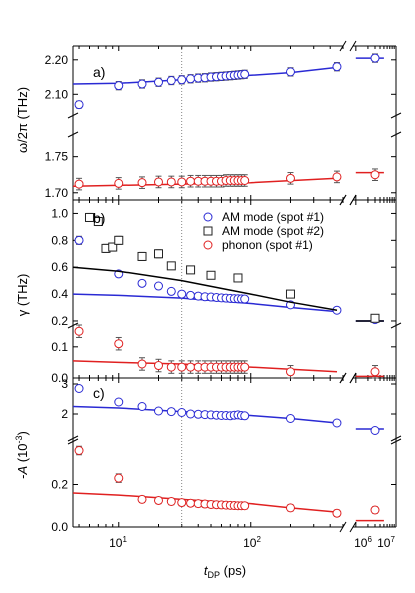 Image resolution: width=415 pixels, height=593 pixels. Describe the element at coordinates (208, 231) in the screenshot. I see `legend-marker-am-spot2` at that location.